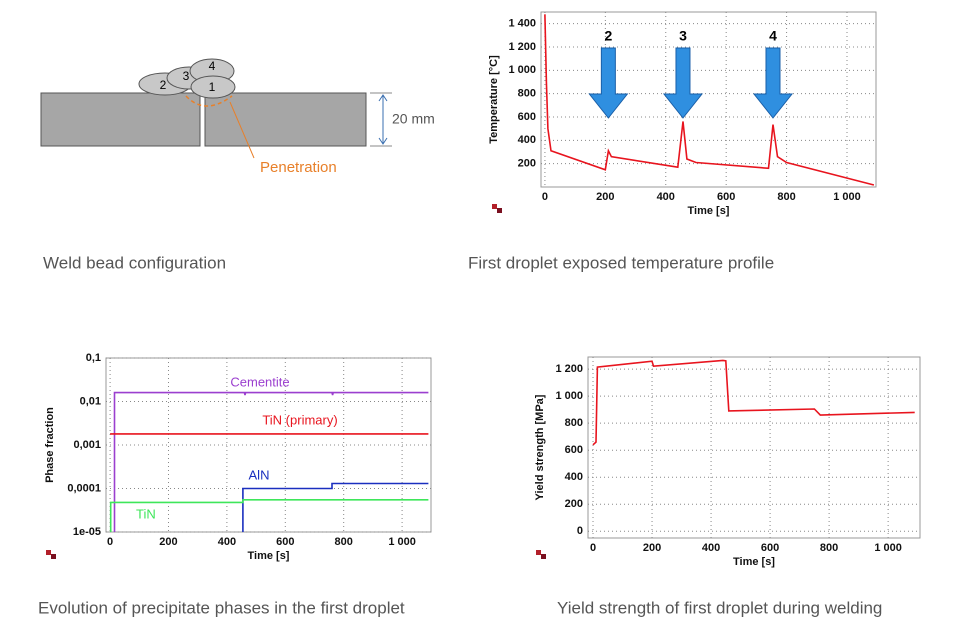  What do you see at coordinates (84, 488) in the screenshot?
I see `y-tick-label: 0,0001` at bounding box center [84, 488].